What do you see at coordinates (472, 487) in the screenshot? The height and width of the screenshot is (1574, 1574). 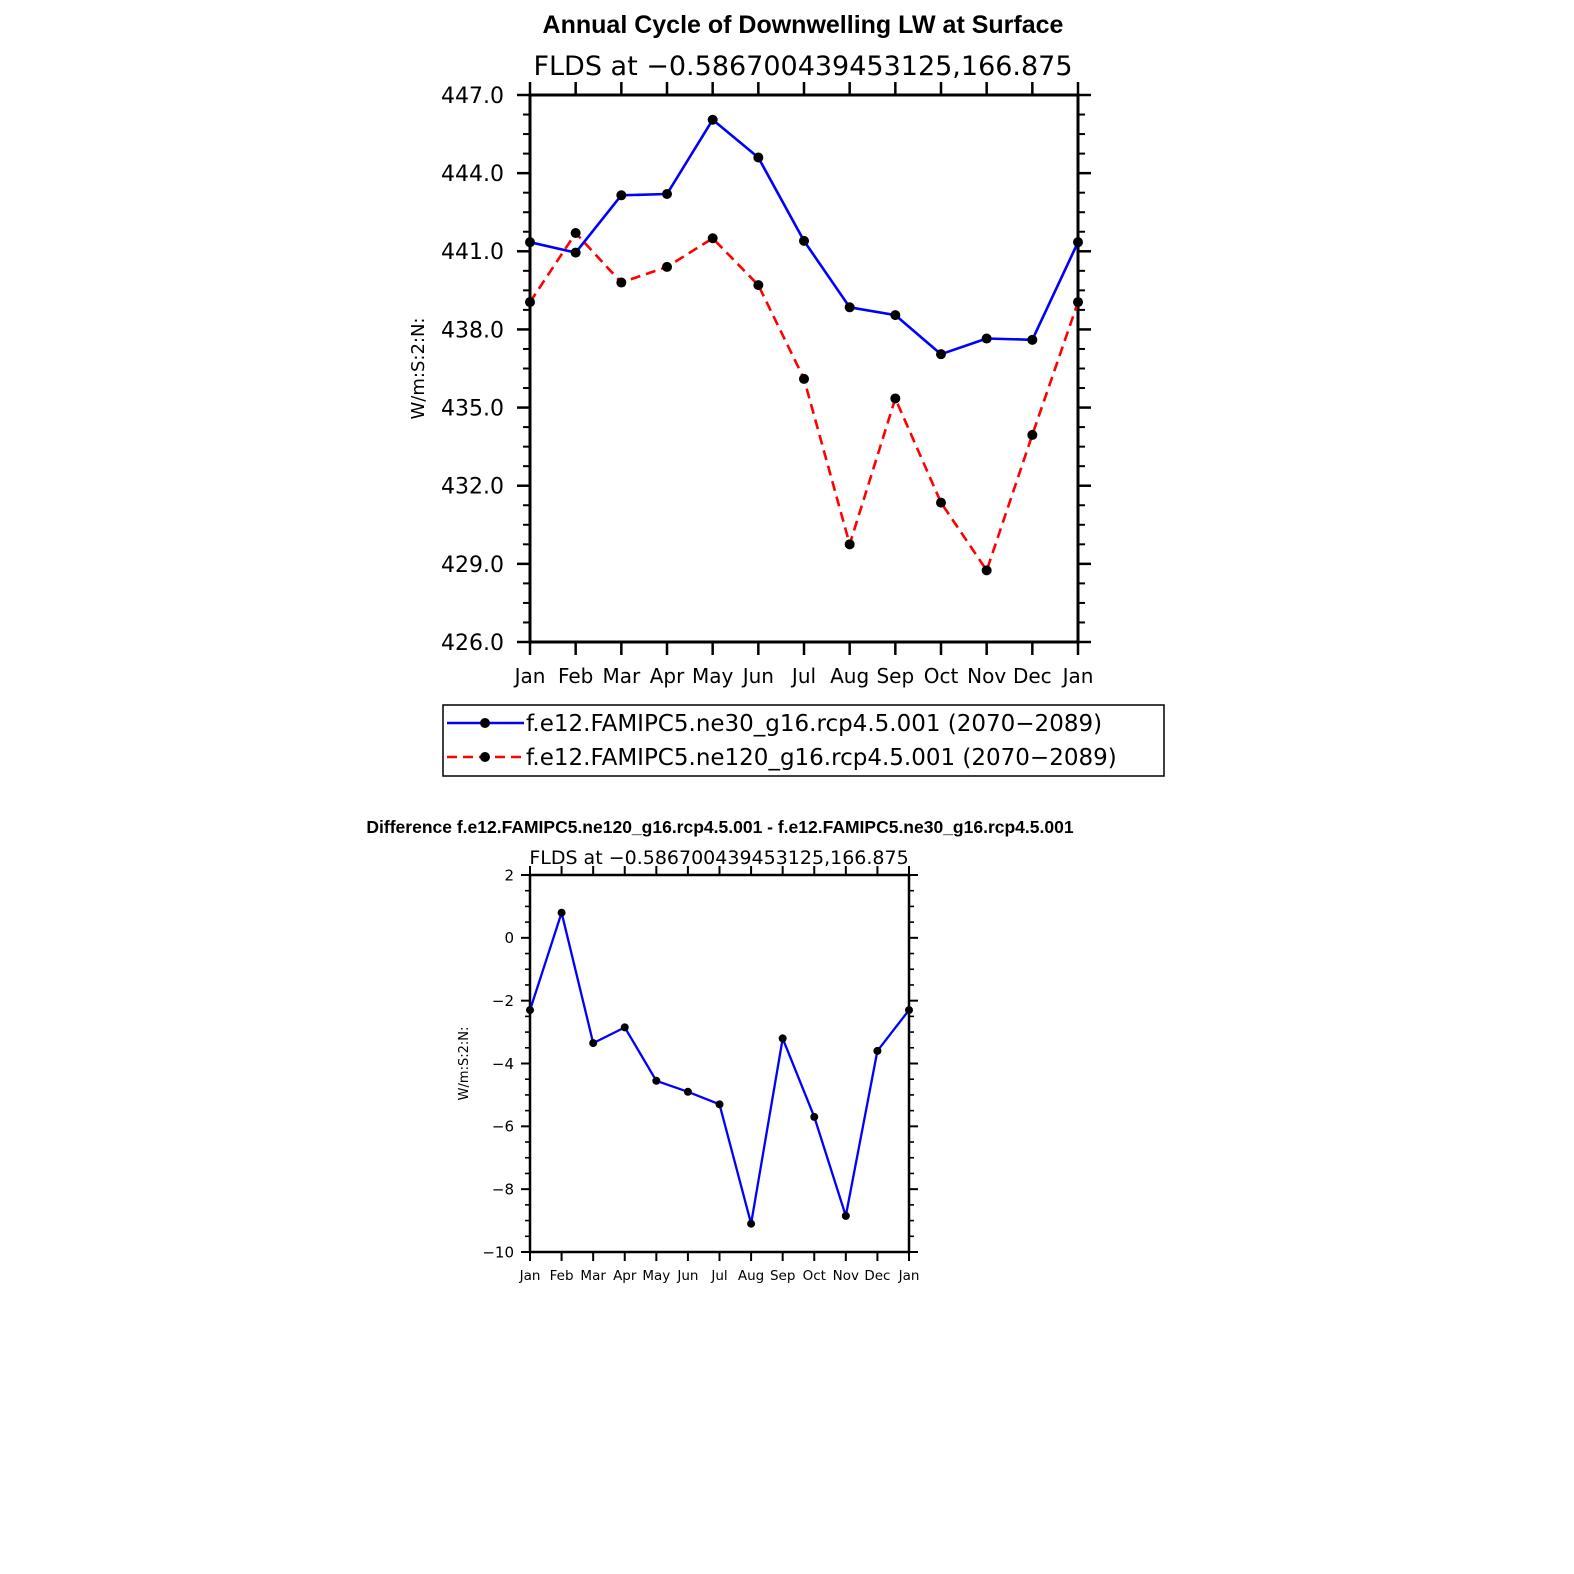 I see `y-tick-label: 432.0` at bounding box center [472, 487].